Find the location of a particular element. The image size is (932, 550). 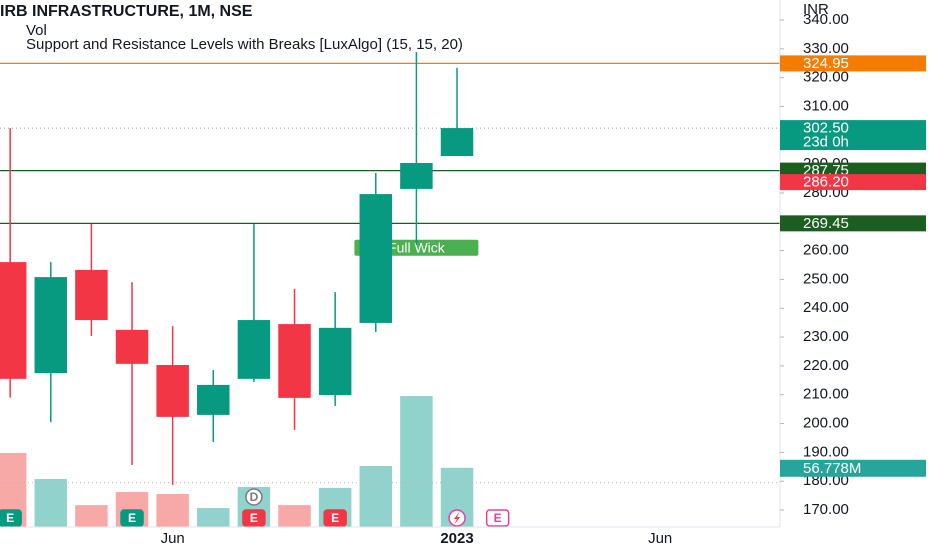

y-tick-label: 240.00 is located at coordinates (826, 307).